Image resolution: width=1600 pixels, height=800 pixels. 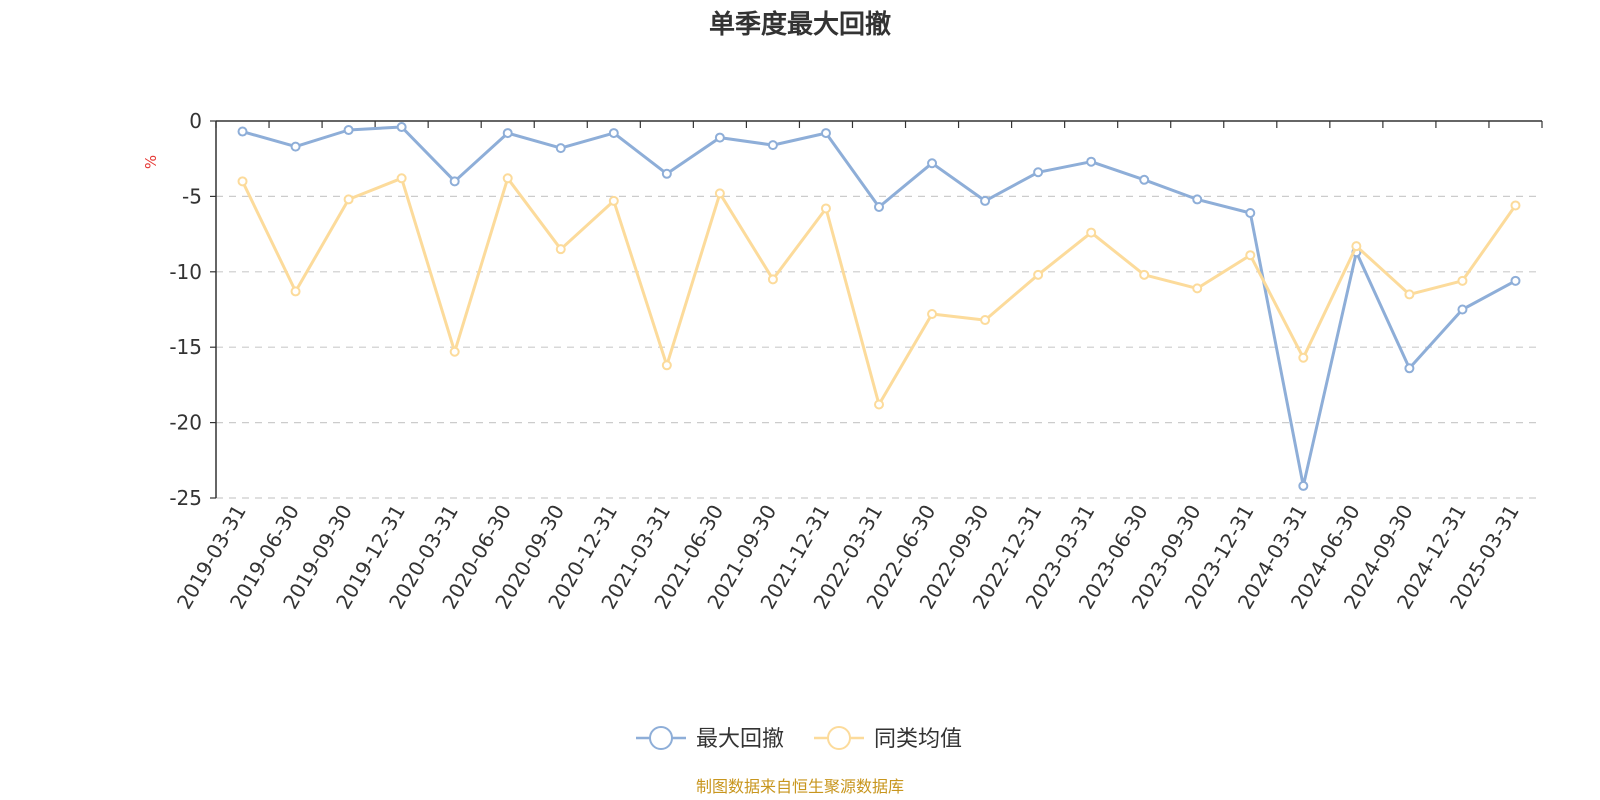 I want to click on y-tick-label: -20, so click(x=185, y=423).